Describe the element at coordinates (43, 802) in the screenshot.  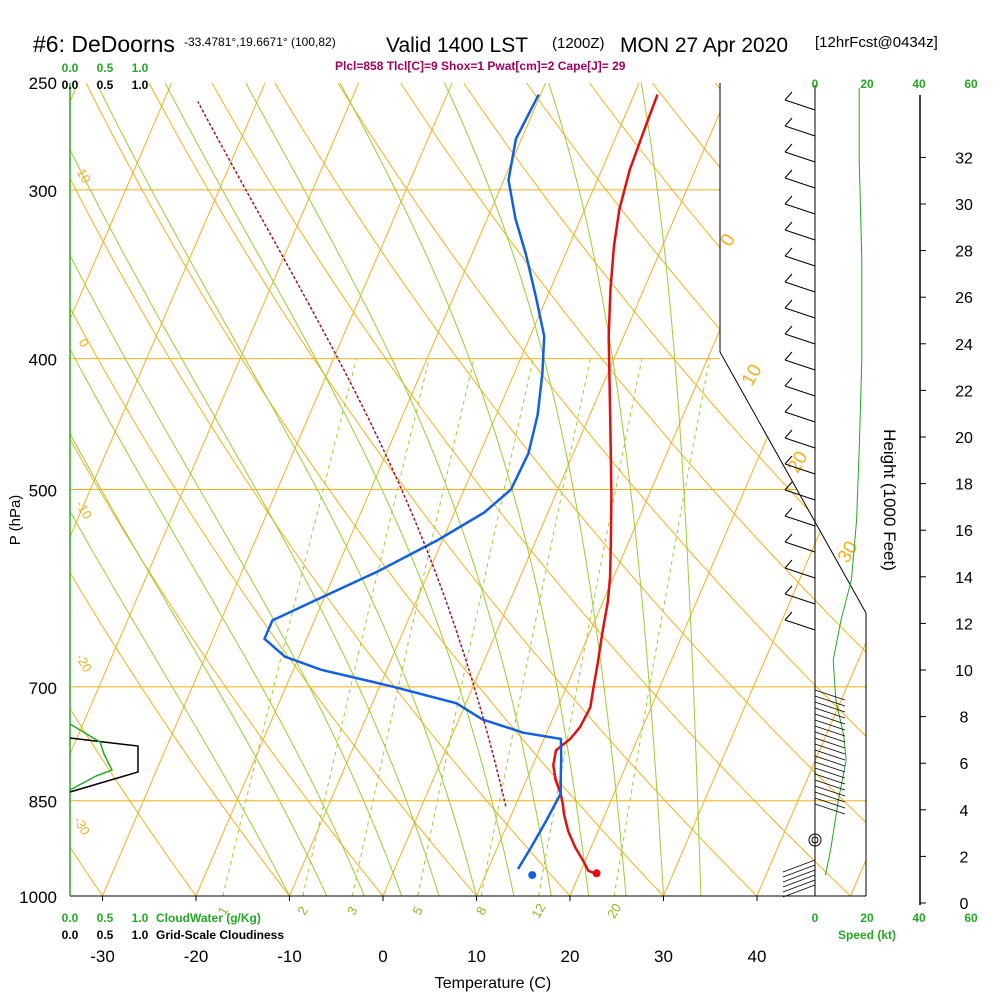
I see `pressure-tick-label: 850` at that location.